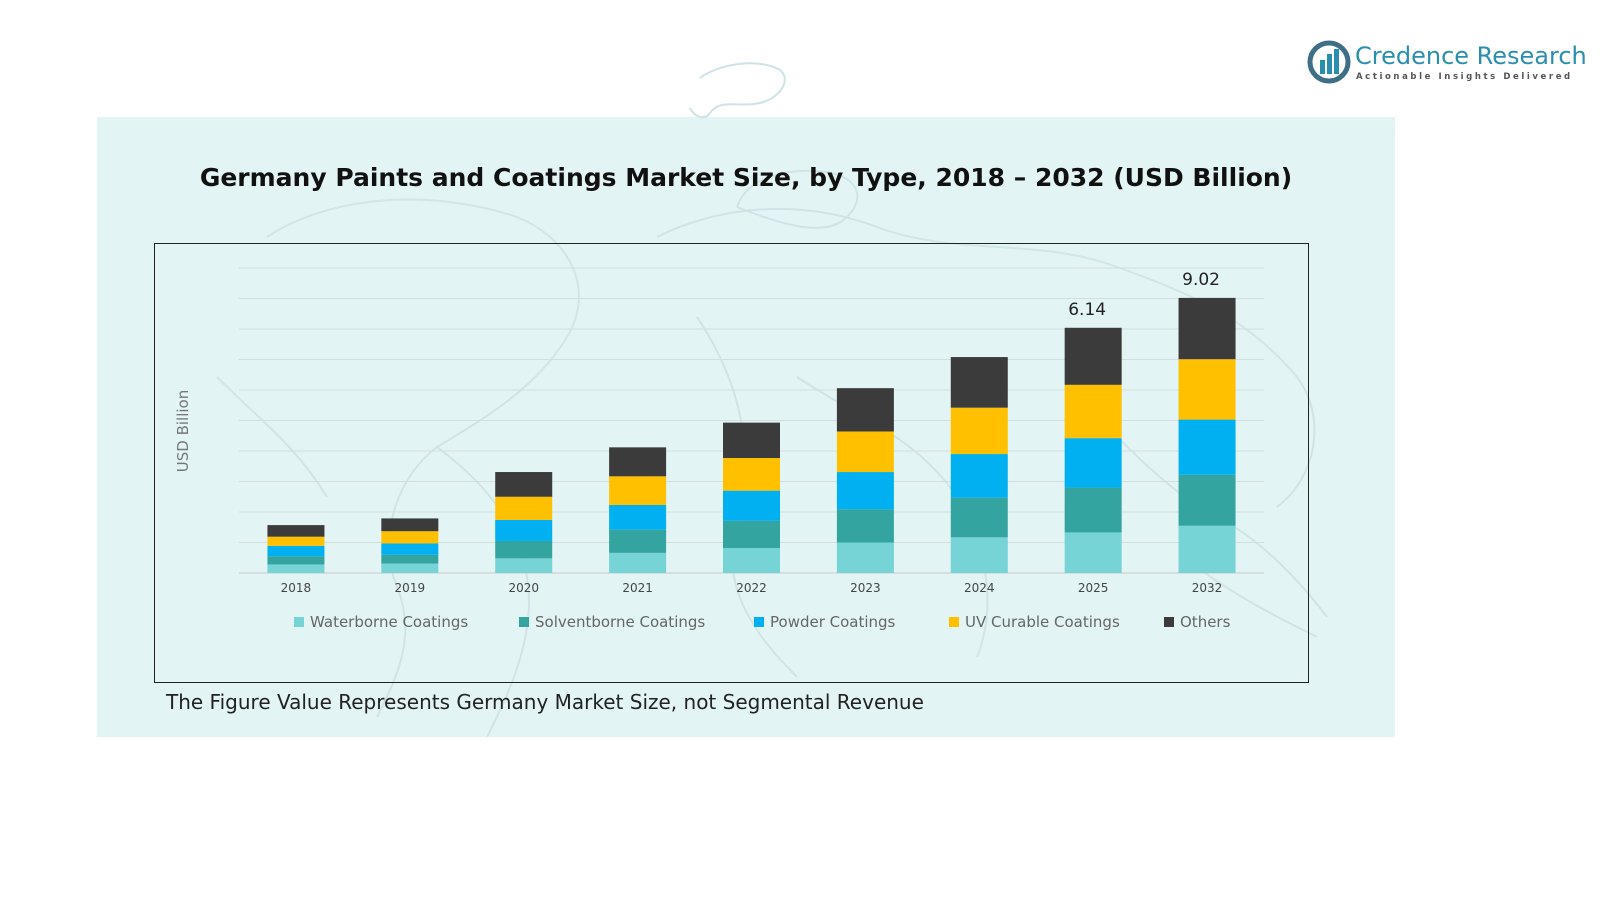  What do you see at coordinates (637, 588) in the screenshot?
I see `x-tick-label: 2021` at bounding box center [637, 588].